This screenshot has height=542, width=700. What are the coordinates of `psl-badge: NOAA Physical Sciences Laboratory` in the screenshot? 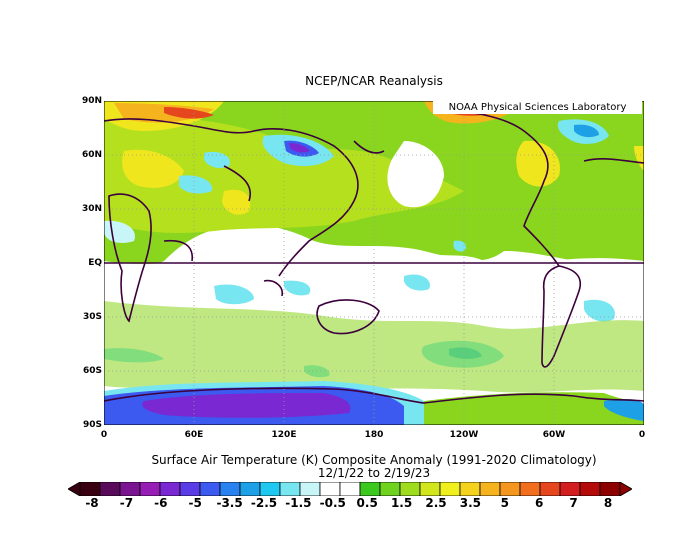 It's located at (537, 107).